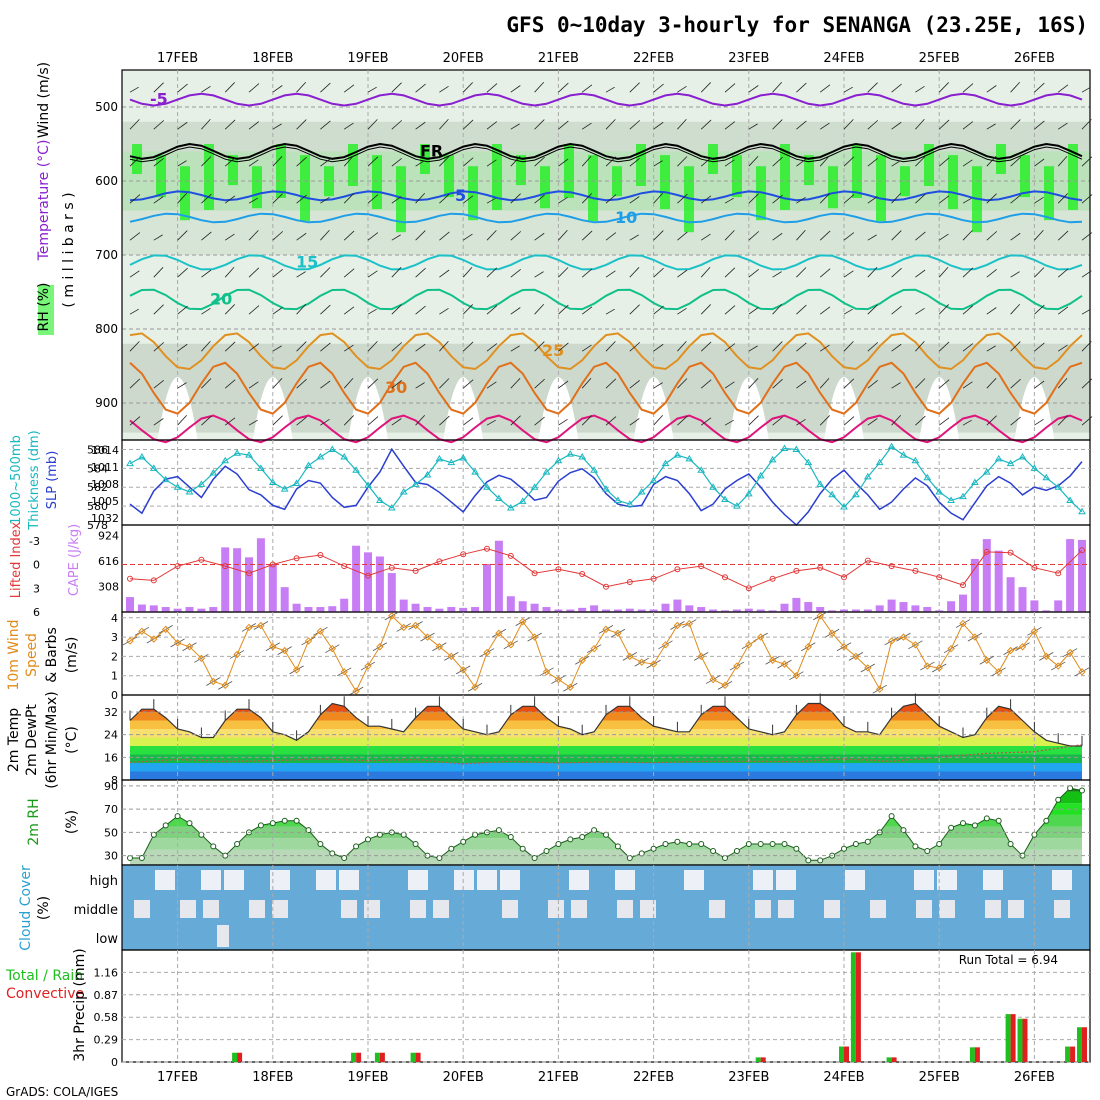 This screenshot has width=1100, height=1100. What do you see at coordinates (44, 201) in the screenshot?
I see `ylabel-temperature: Temperature (°C)` at bounding box center [44, 201].